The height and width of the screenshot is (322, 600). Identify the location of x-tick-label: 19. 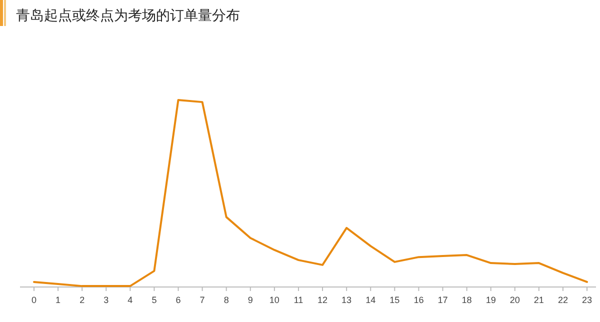
(491, 300).